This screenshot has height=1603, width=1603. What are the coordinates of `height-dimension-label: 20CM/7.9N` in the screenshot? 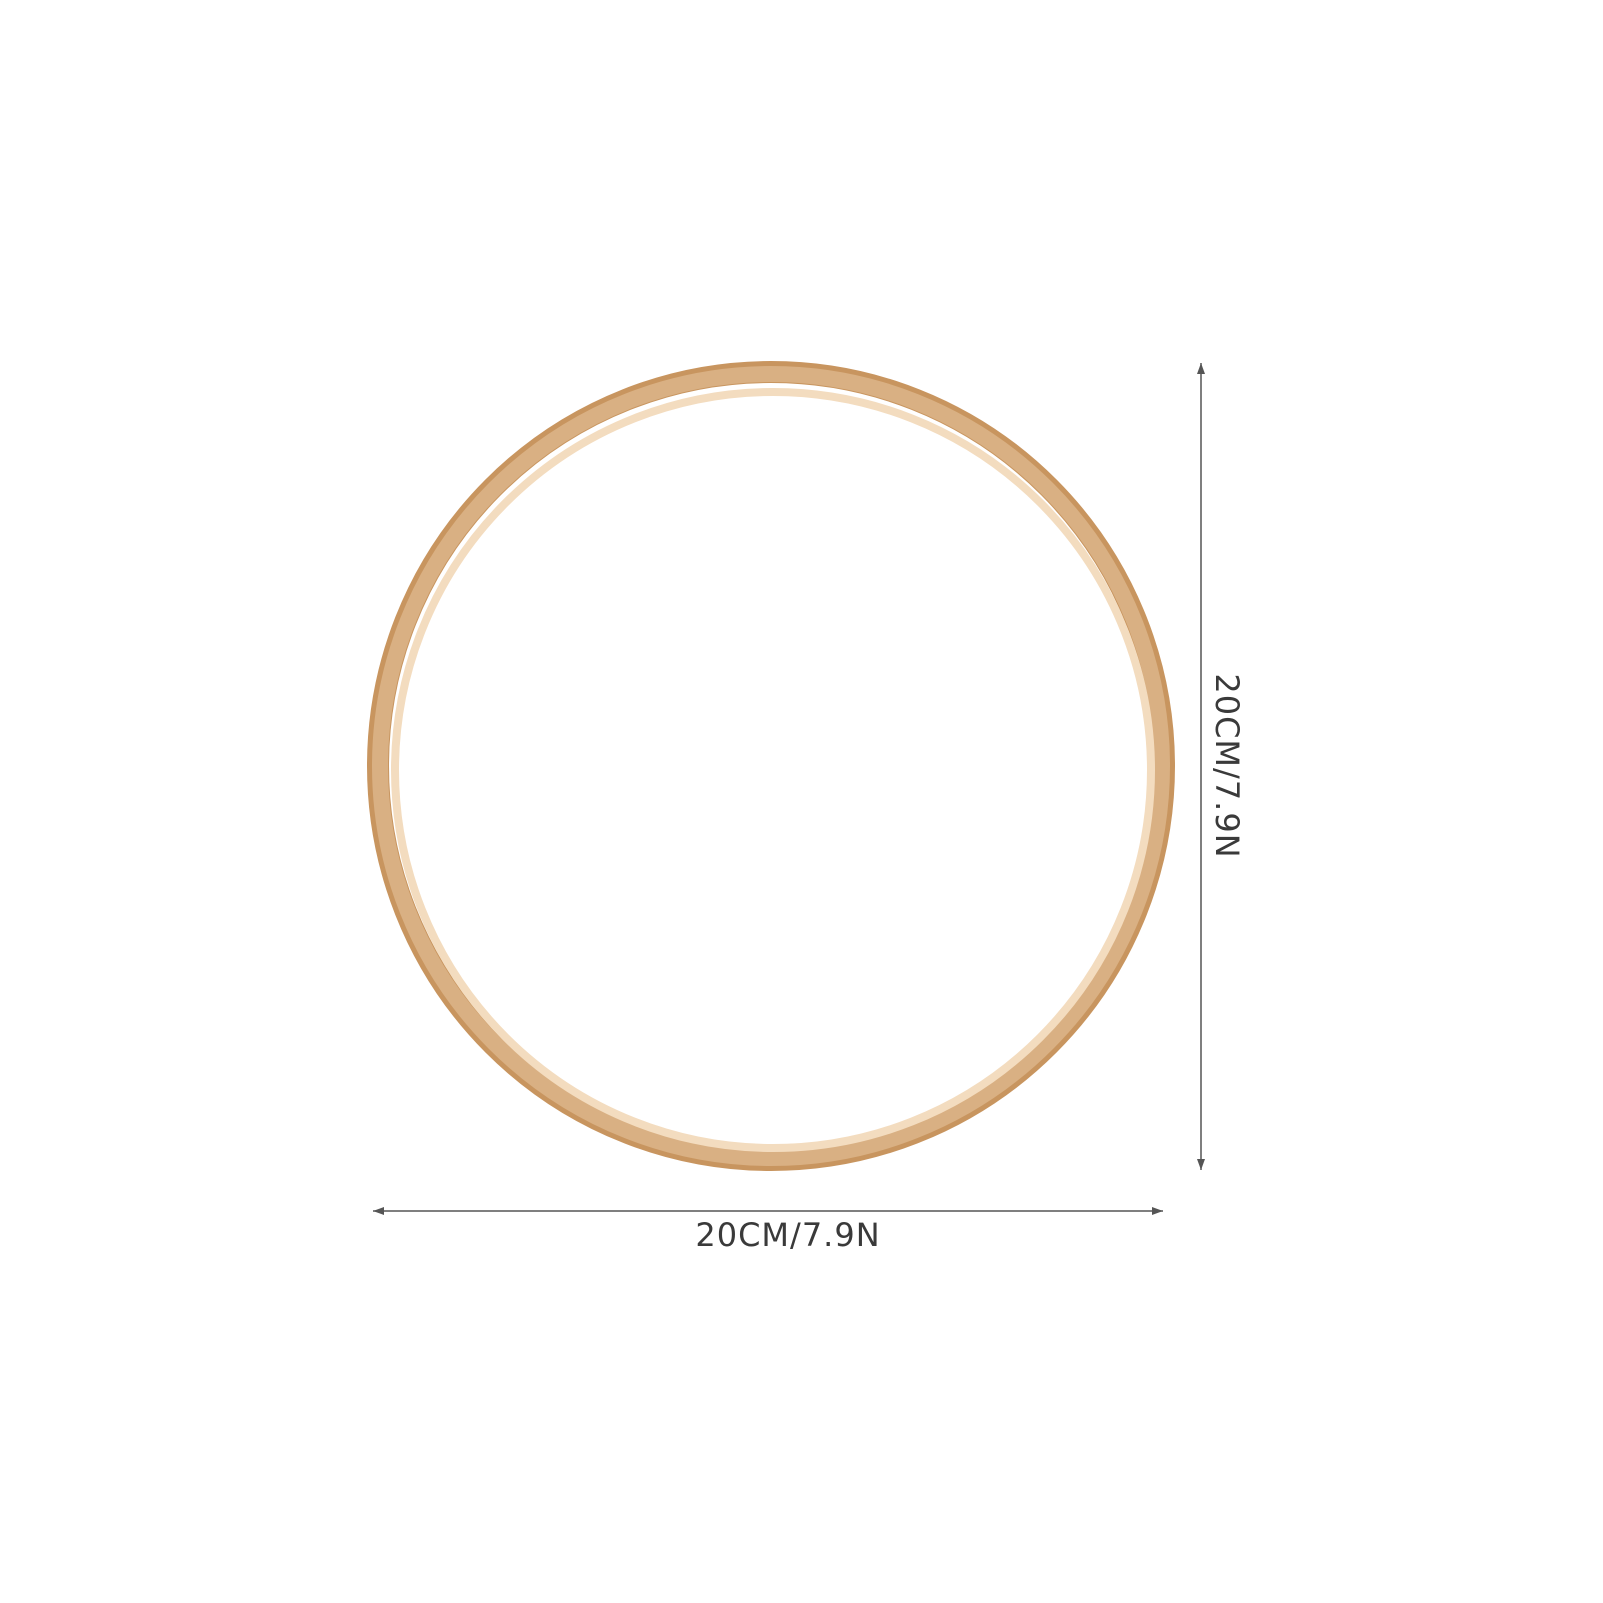 It's located at (1227, 765).